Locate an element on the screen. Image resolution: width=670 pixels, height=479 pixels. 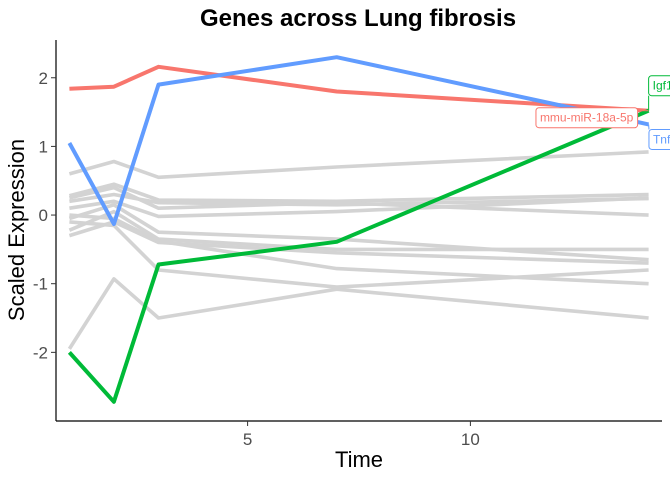
y-axis-title: Scaled Expression is located at coordinates (16, 230).